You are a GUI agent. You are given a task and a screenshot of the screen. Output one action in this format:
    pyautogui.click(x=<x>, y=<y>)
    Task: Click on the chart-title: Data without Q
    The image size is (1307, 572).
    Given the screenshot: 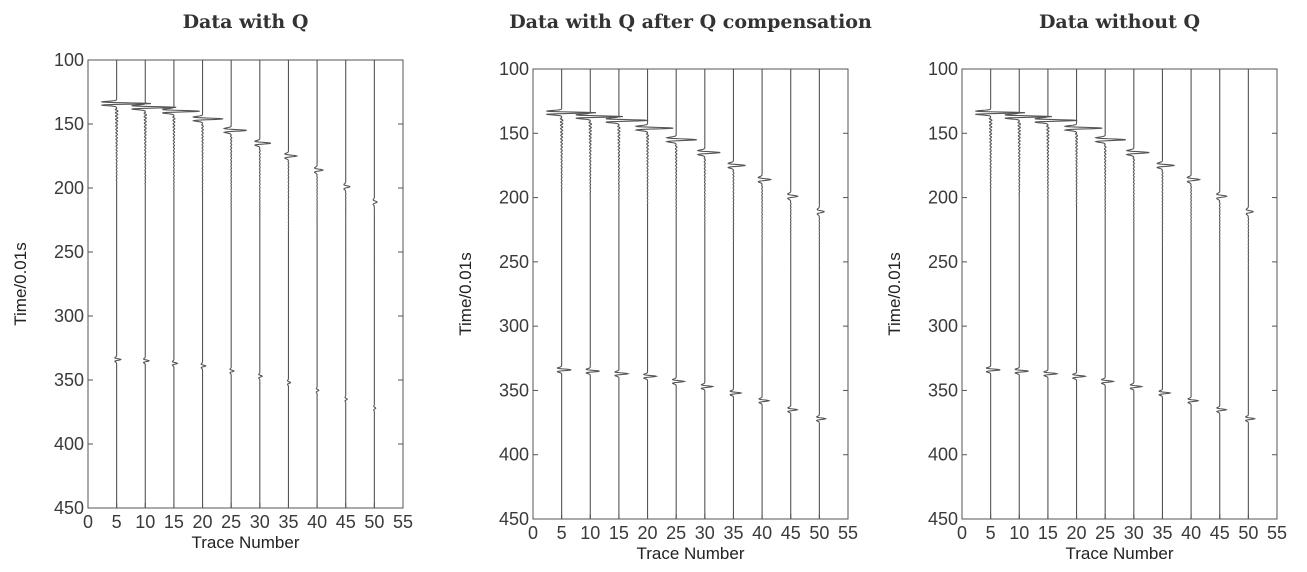 What is the action you would take?
    pyautogui.click(x=1119, y=22)
    